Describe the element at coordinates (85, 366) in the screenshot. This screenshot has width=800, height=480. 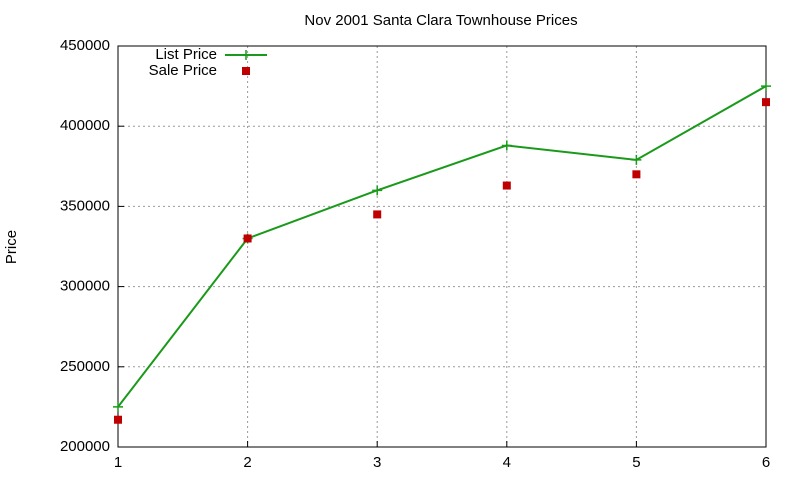
I see `y-tick-label: 250000` at that location.